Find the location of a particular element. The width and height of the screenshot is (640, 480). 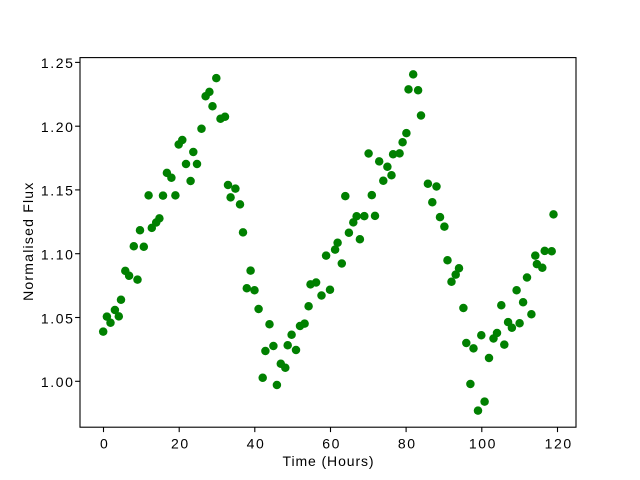

svg-text: 0 is located at coordinates (104, 444).